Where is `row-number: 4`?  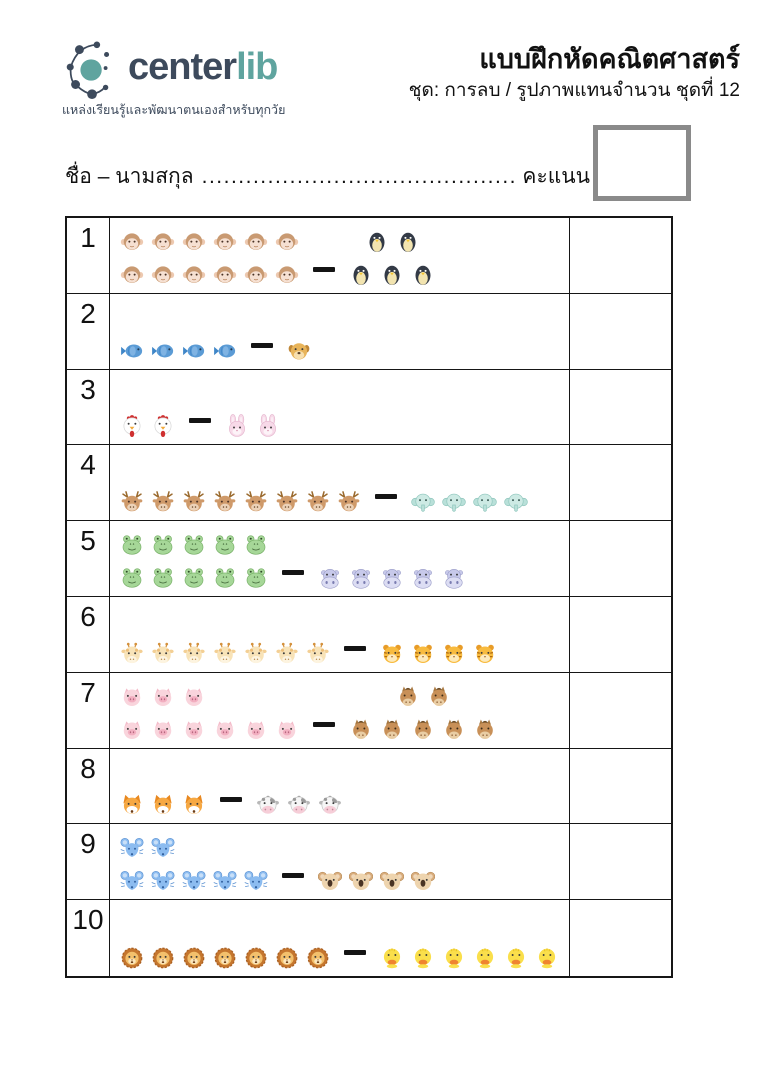
row-number: 4 is located at coordinates (88, 483).